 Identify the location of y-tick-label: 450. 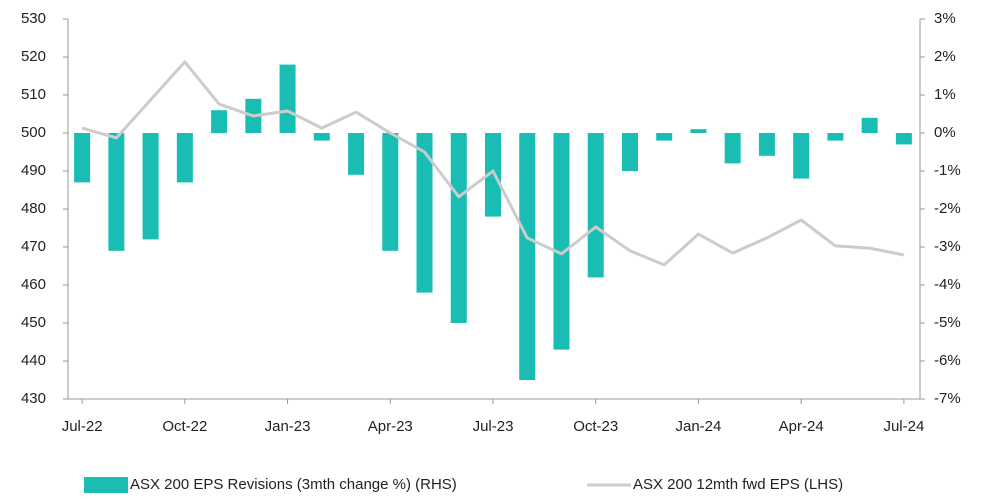
(33, 322).